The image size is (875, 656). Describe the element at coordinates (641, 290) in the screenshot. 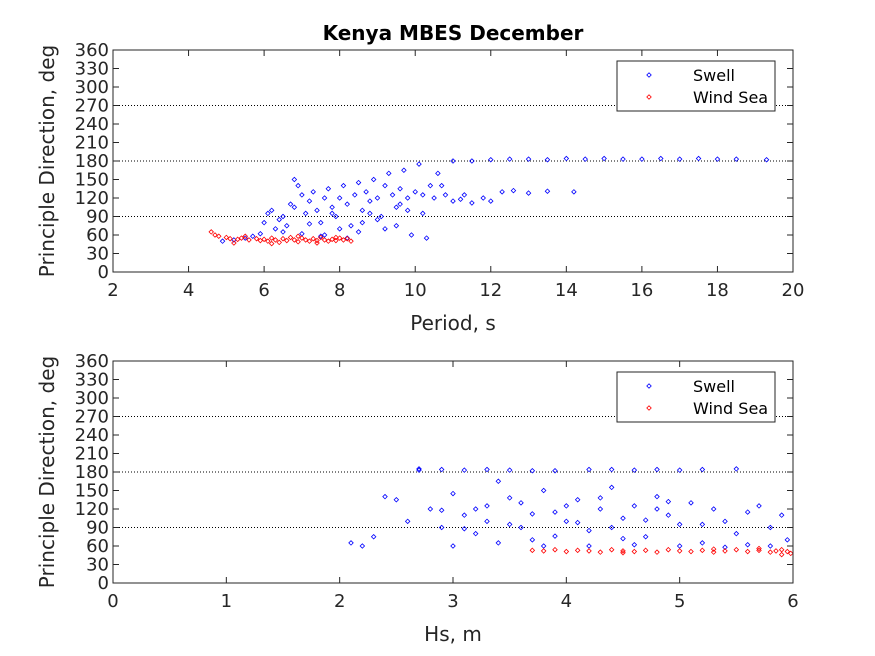

I see `x-tick-label: 16` at that location.